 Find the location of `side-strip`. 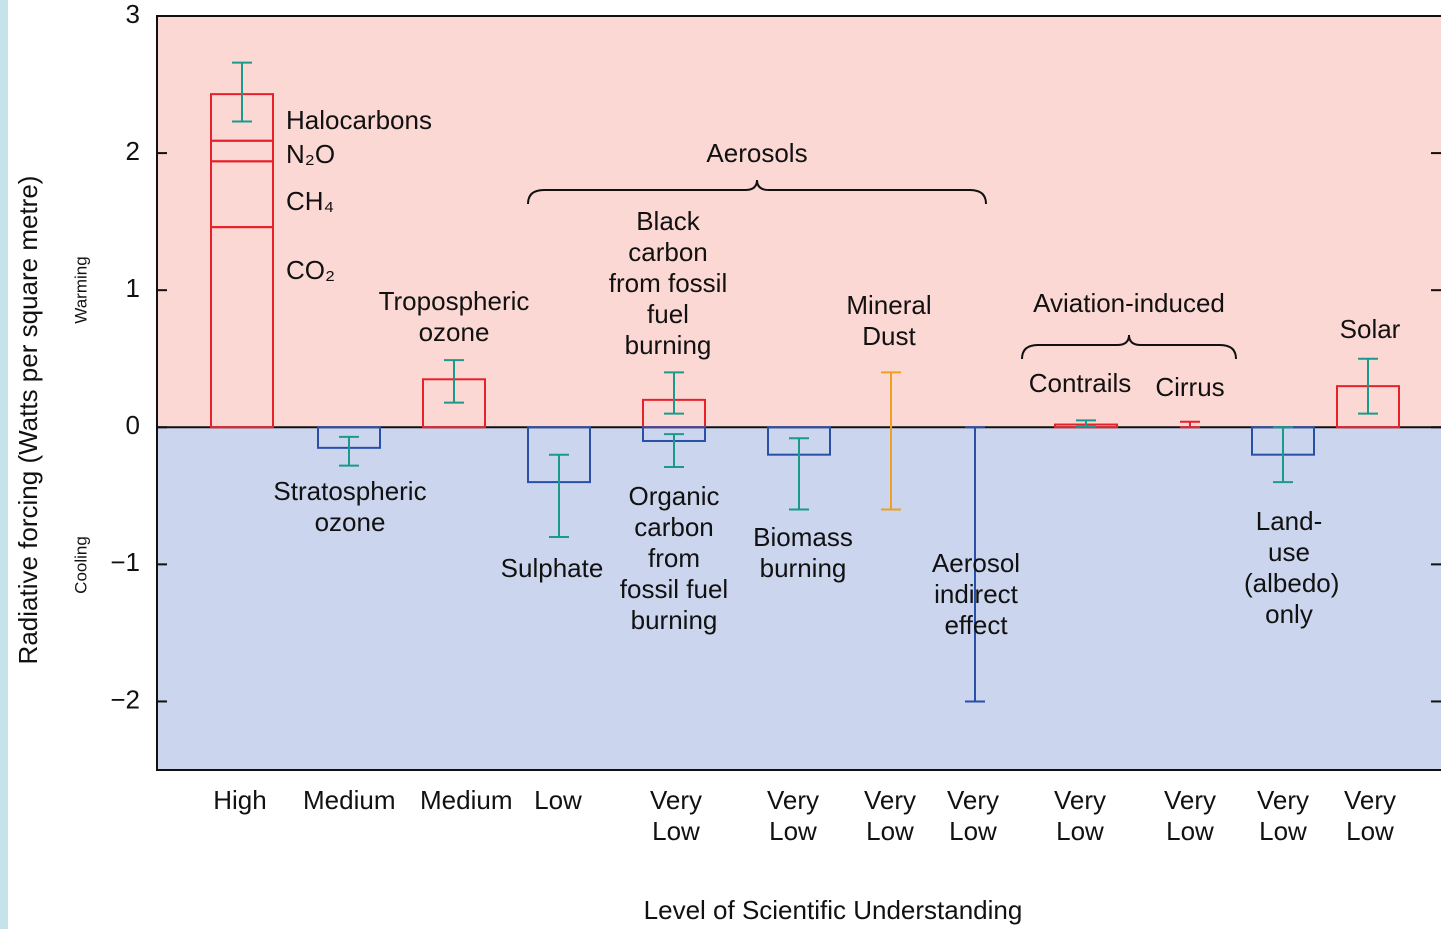

side-strip is located at coordinates (4, 464).